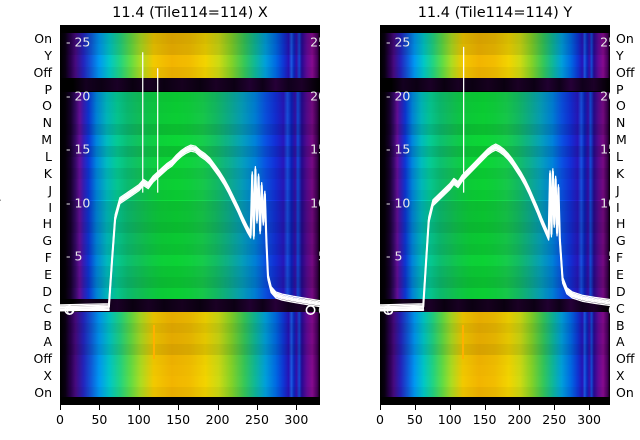 The image size is (640, 440). What do you see at coordinates (609, 256) in the screenshot?
I see `y-tick-label-right: 5` at bounding box center [609, 256].